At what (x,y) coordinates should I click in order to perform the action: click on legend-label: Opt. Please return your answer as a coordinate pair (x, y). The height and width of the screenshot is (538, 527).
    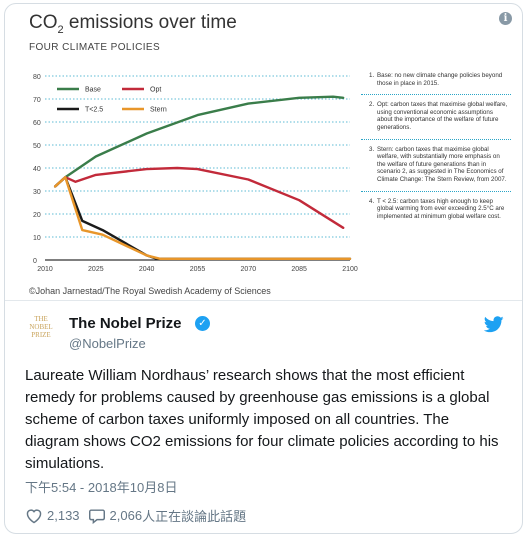
    Looking at the image, I should click on (155, 90).